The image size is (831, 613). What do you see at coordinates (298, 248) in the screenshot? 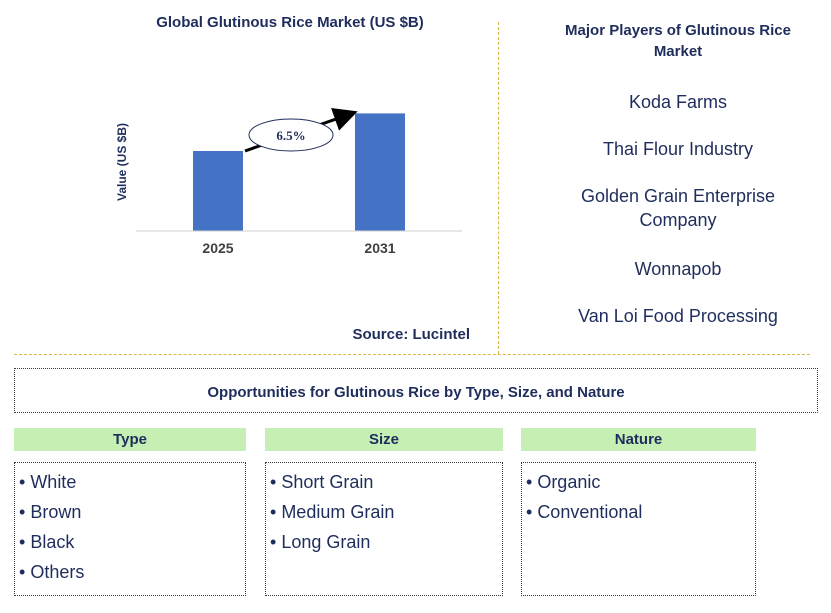
I see `ticks-layer: 2025 2031` at bounding box center [298, 248].